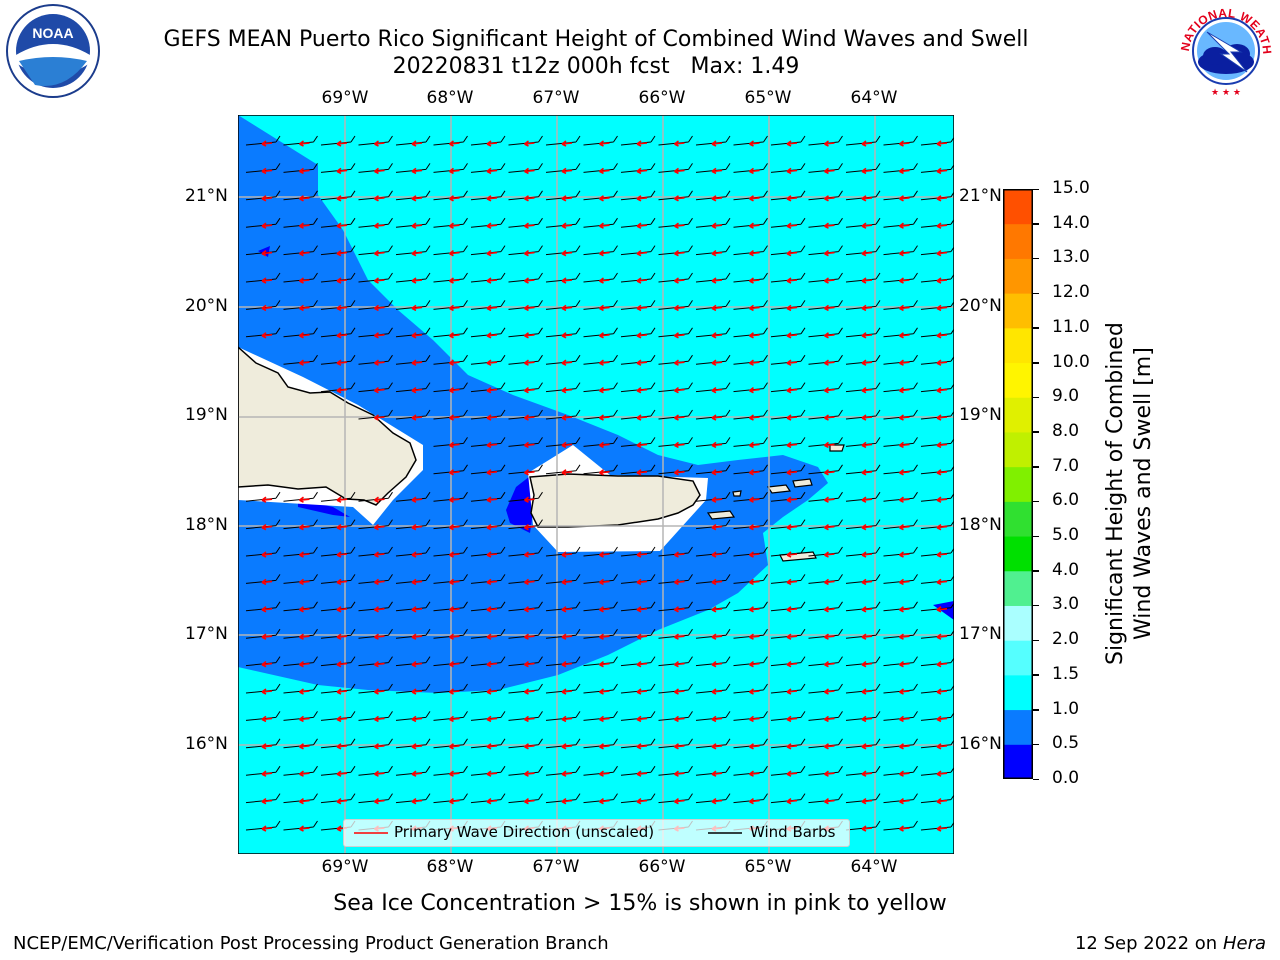 This screenshot has width=1280, height=960. What do you see at coordinates (520, 503) in the screenshot?
I see `ocean-dark-contour` at bounding box center [520, 503].